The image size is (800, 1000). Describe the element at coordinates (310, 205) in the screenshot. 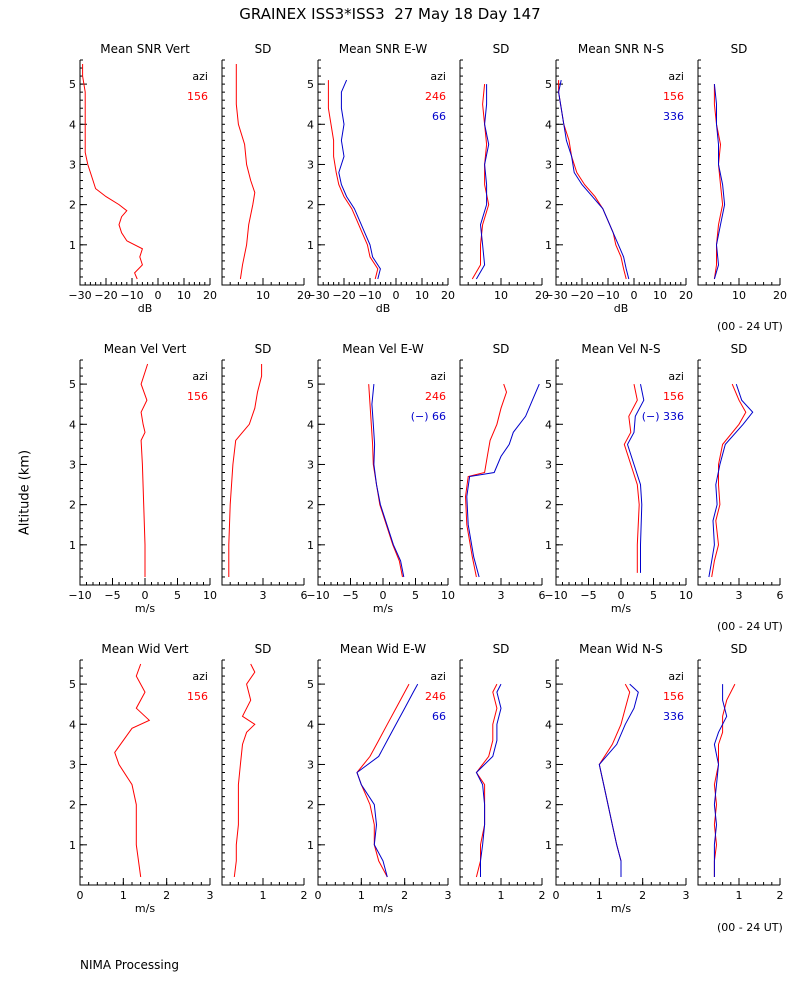

I see `panel-3-y-tick-label: 2` at that location.